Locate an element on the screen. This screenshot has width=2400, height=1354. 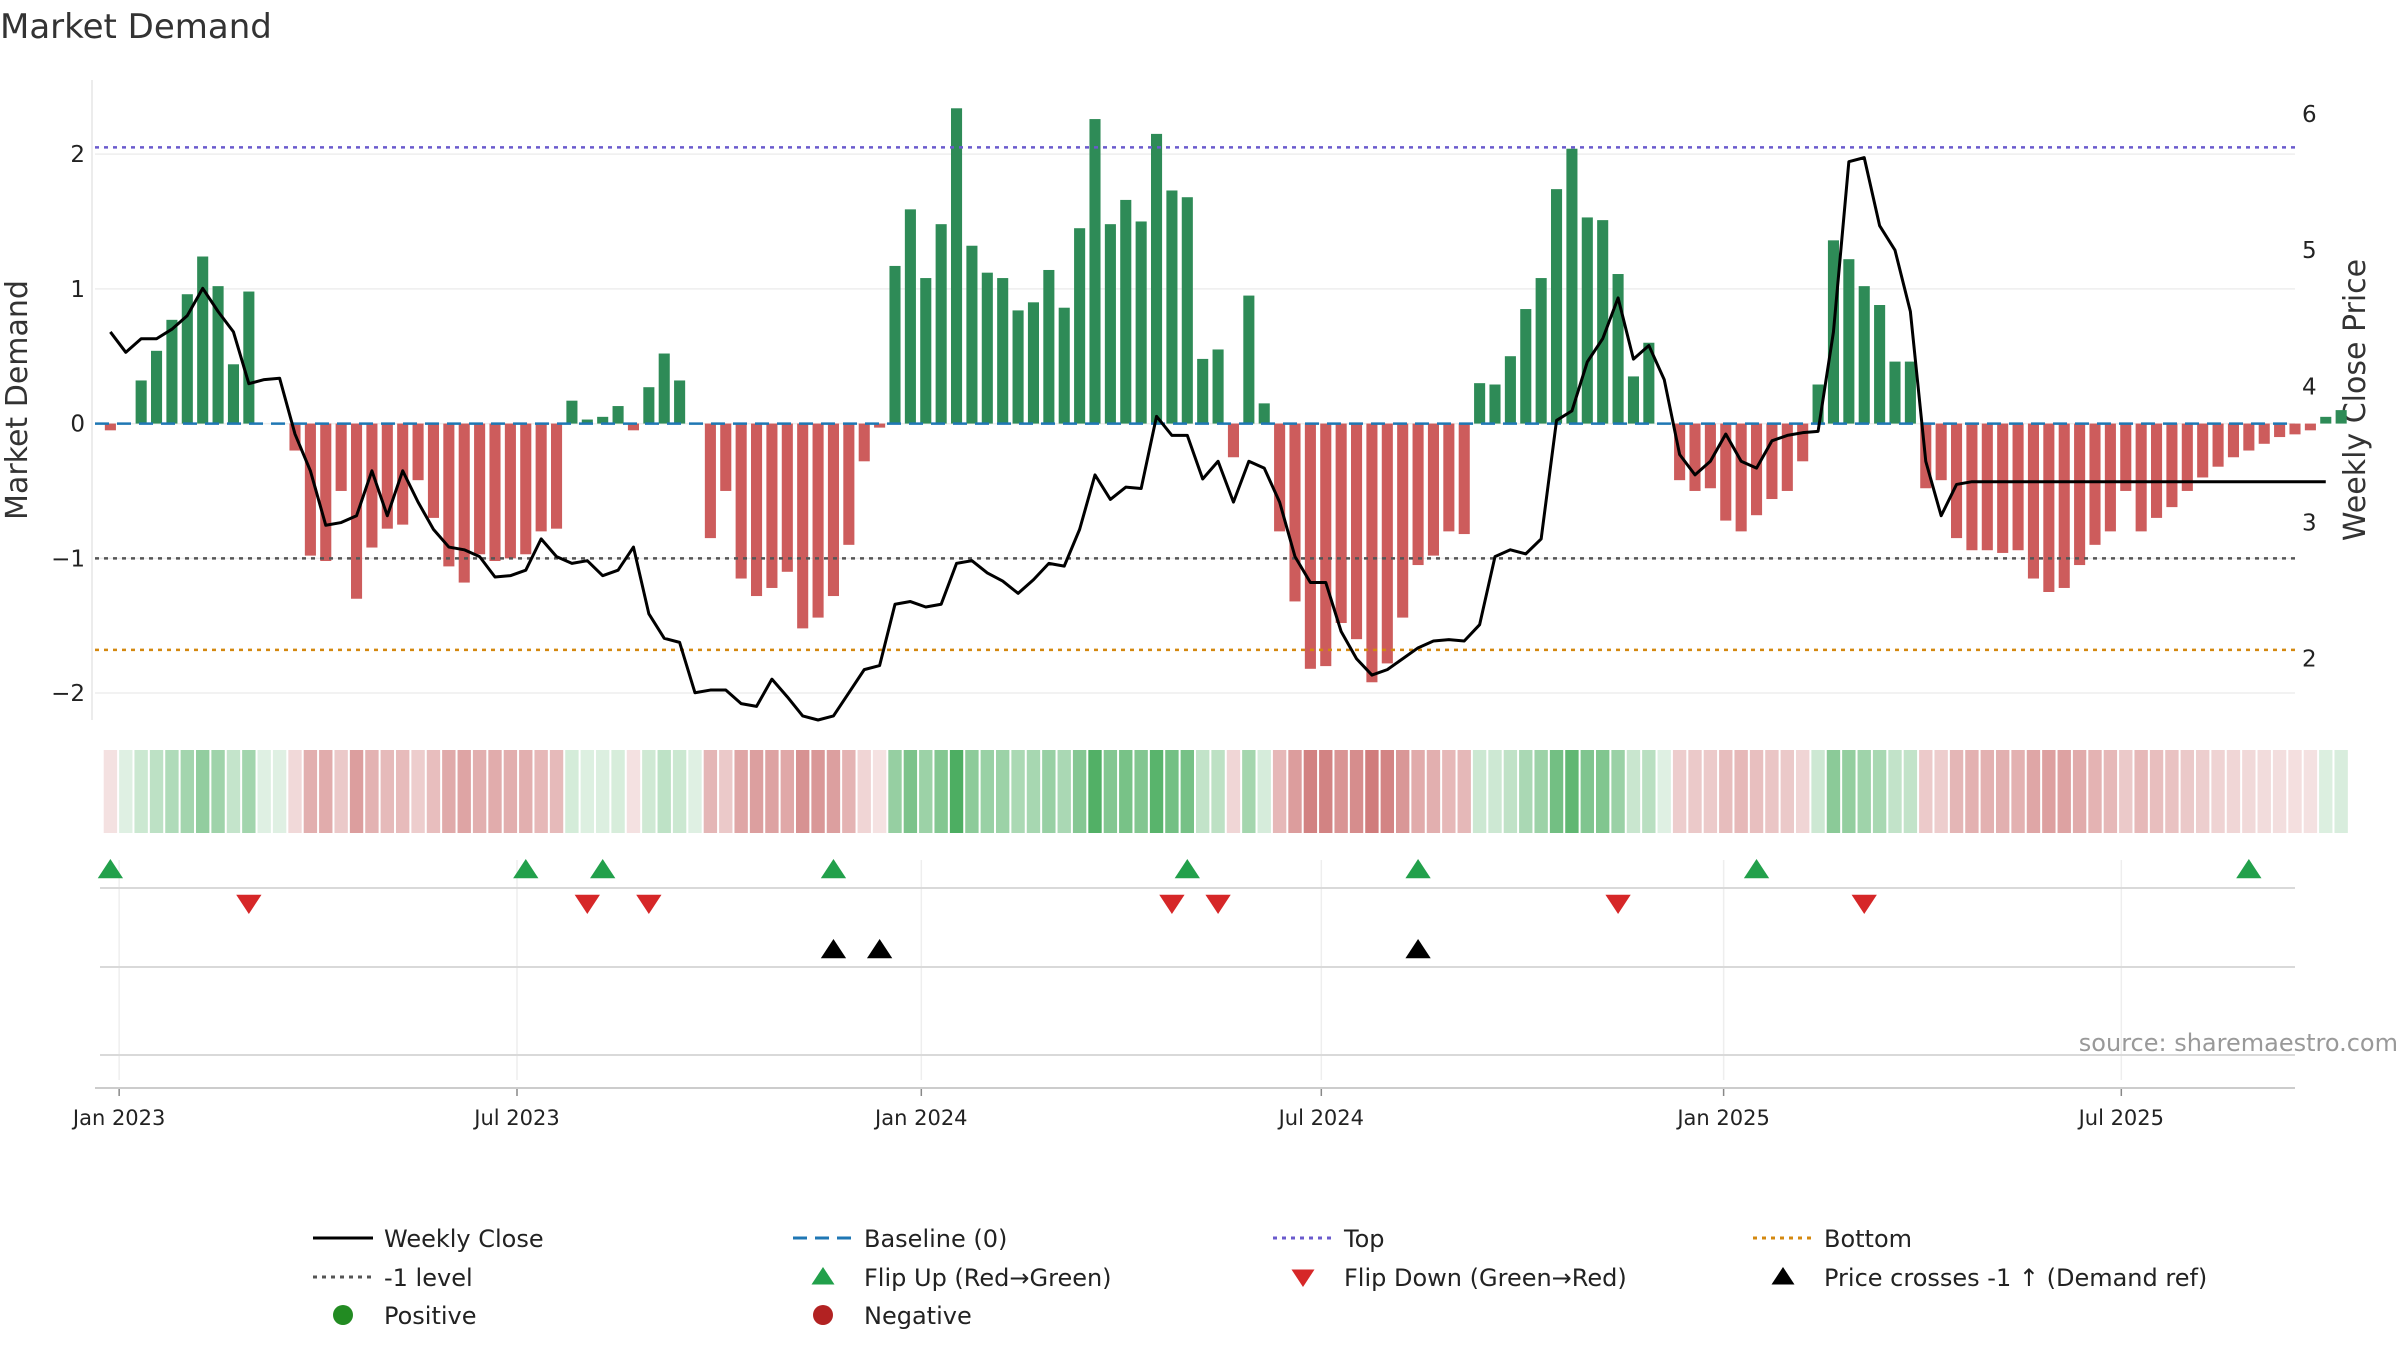
flip-down-marker is located at coordinates (1864, 904).